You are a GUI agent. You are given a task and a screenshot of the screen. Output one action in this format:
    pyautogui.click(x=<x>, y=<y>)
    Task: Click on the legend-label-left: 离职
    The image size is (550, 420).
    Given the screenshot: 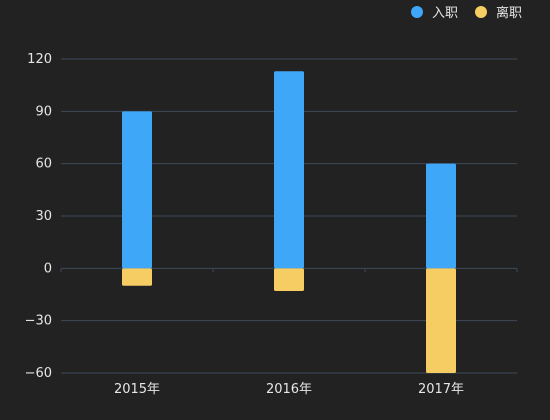 What is the action you would take?
    pyautogui.click(x=509, y=13)
    